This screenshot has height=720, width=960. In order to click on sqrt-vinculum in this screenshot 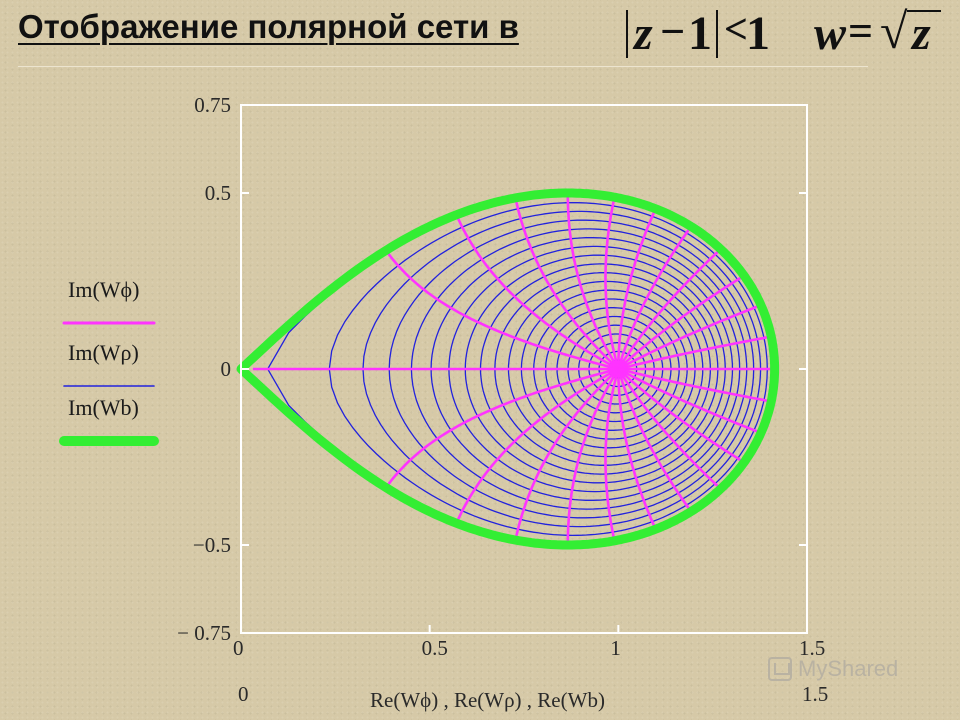, I will do `click(924, 11)`.